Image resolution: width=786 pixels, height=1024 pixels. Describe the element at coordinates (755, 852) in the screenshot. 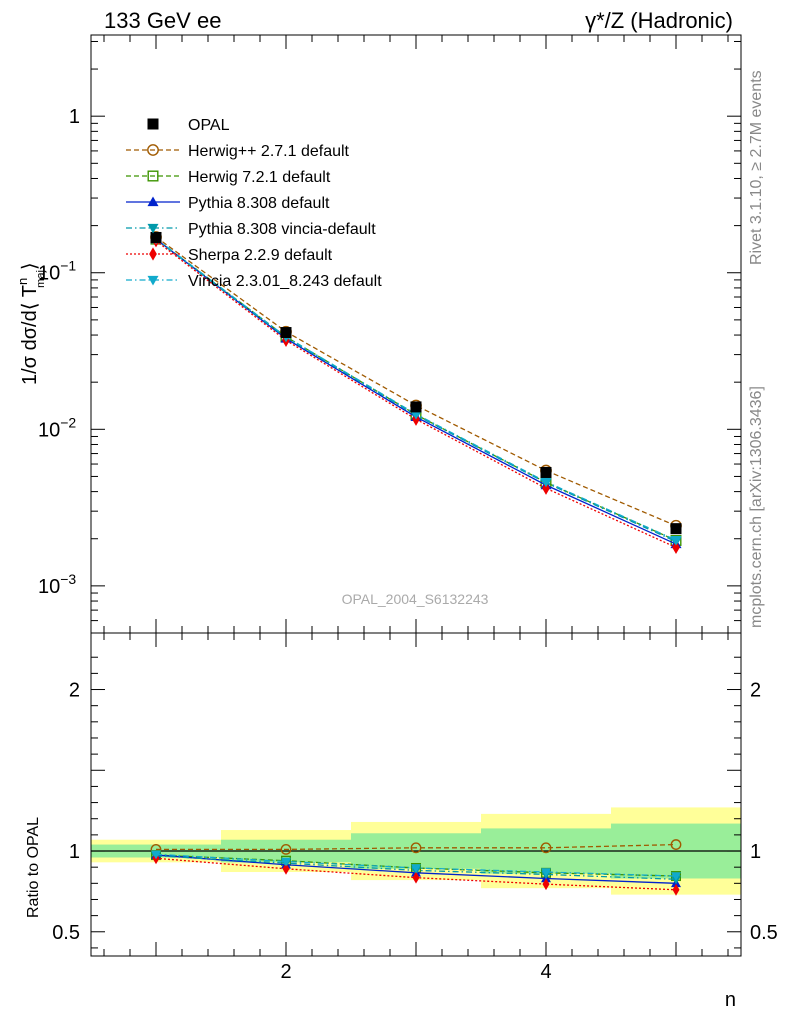

I see `ratio-y-tick-label-right: 1` at that location.